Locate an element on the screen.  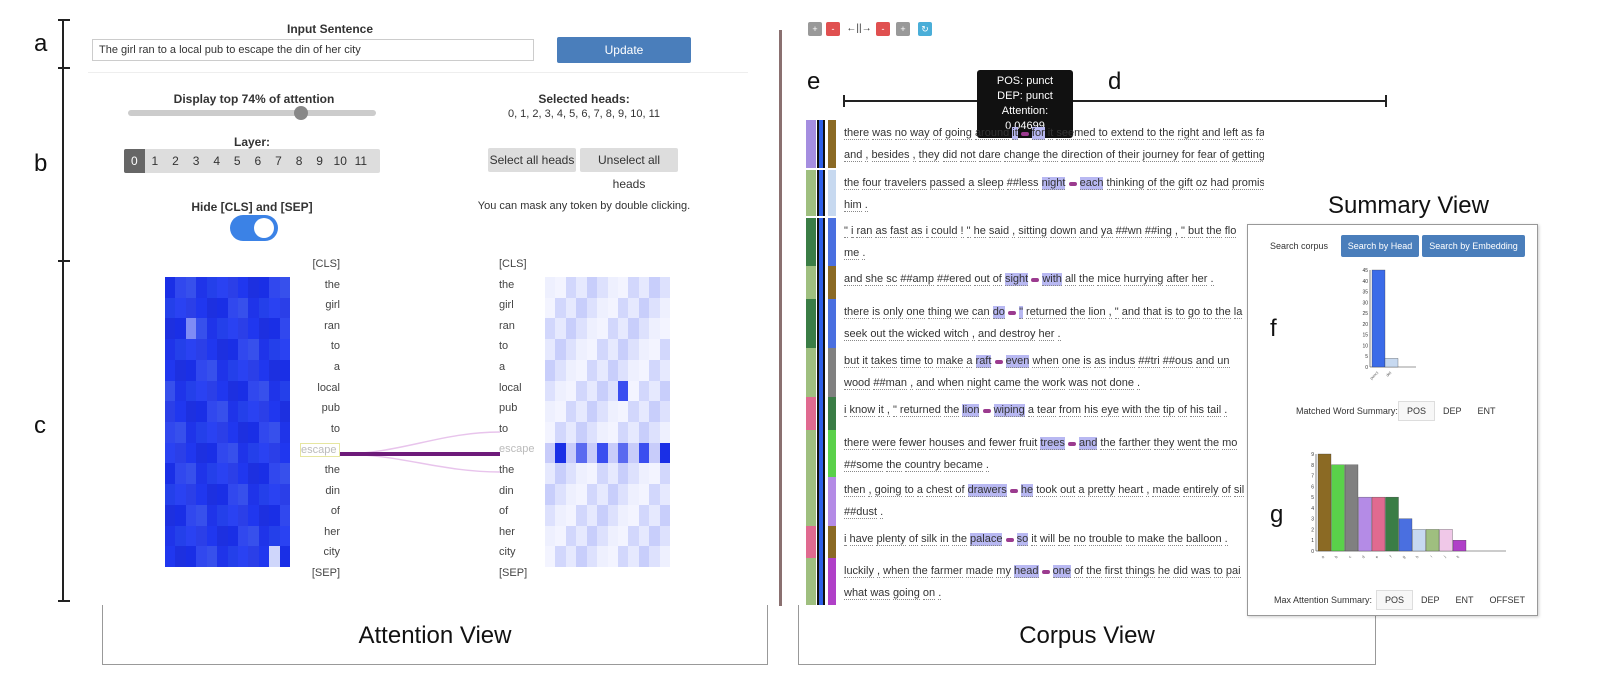
token-left: pub is located at coordinates (330, 408).